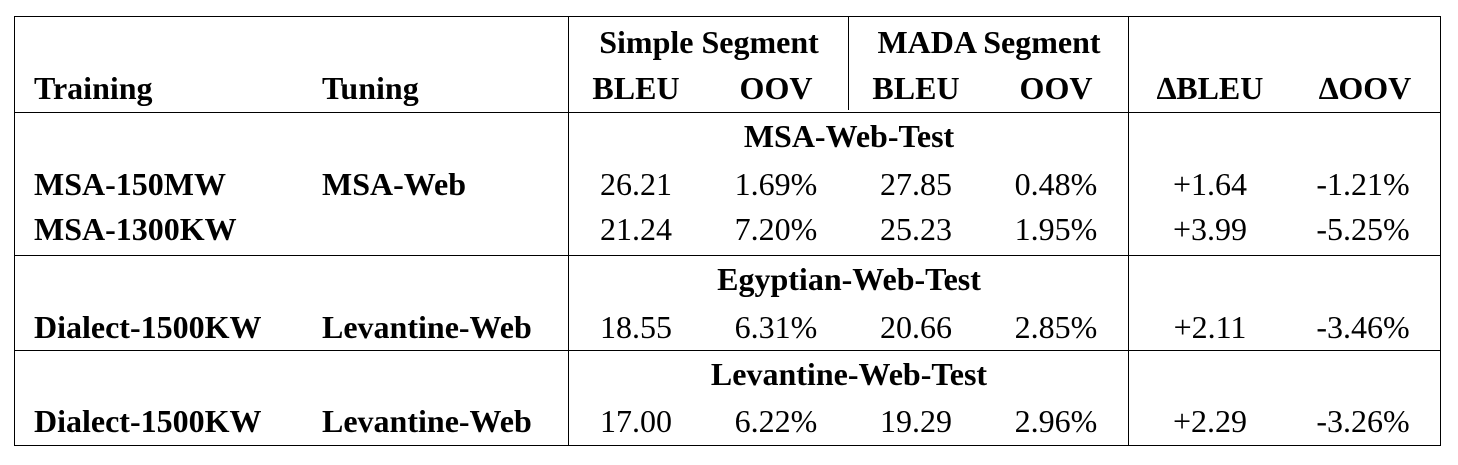 The image size is (1458, 465). I want to click on column-divider-right, so click(1128, 231).